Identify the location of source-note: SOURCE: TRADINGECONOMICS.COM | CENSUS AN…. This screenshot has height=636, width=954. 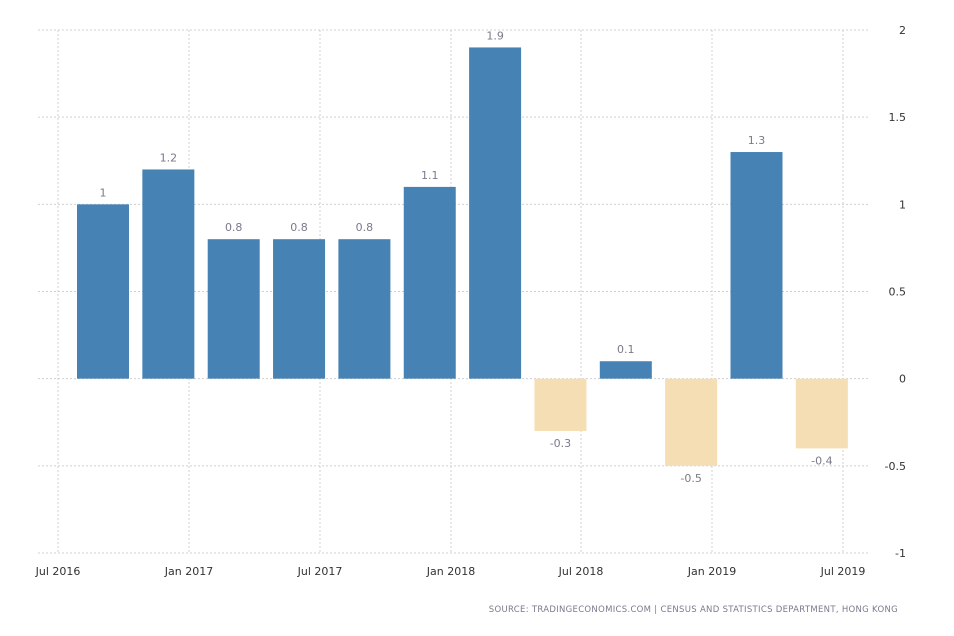
(693, 610).